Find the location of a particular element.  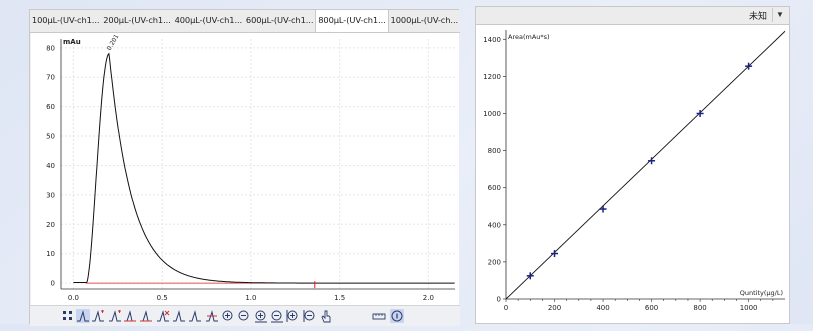

chromatogram-y-unit: mAu is located at coordinates (72, 42).